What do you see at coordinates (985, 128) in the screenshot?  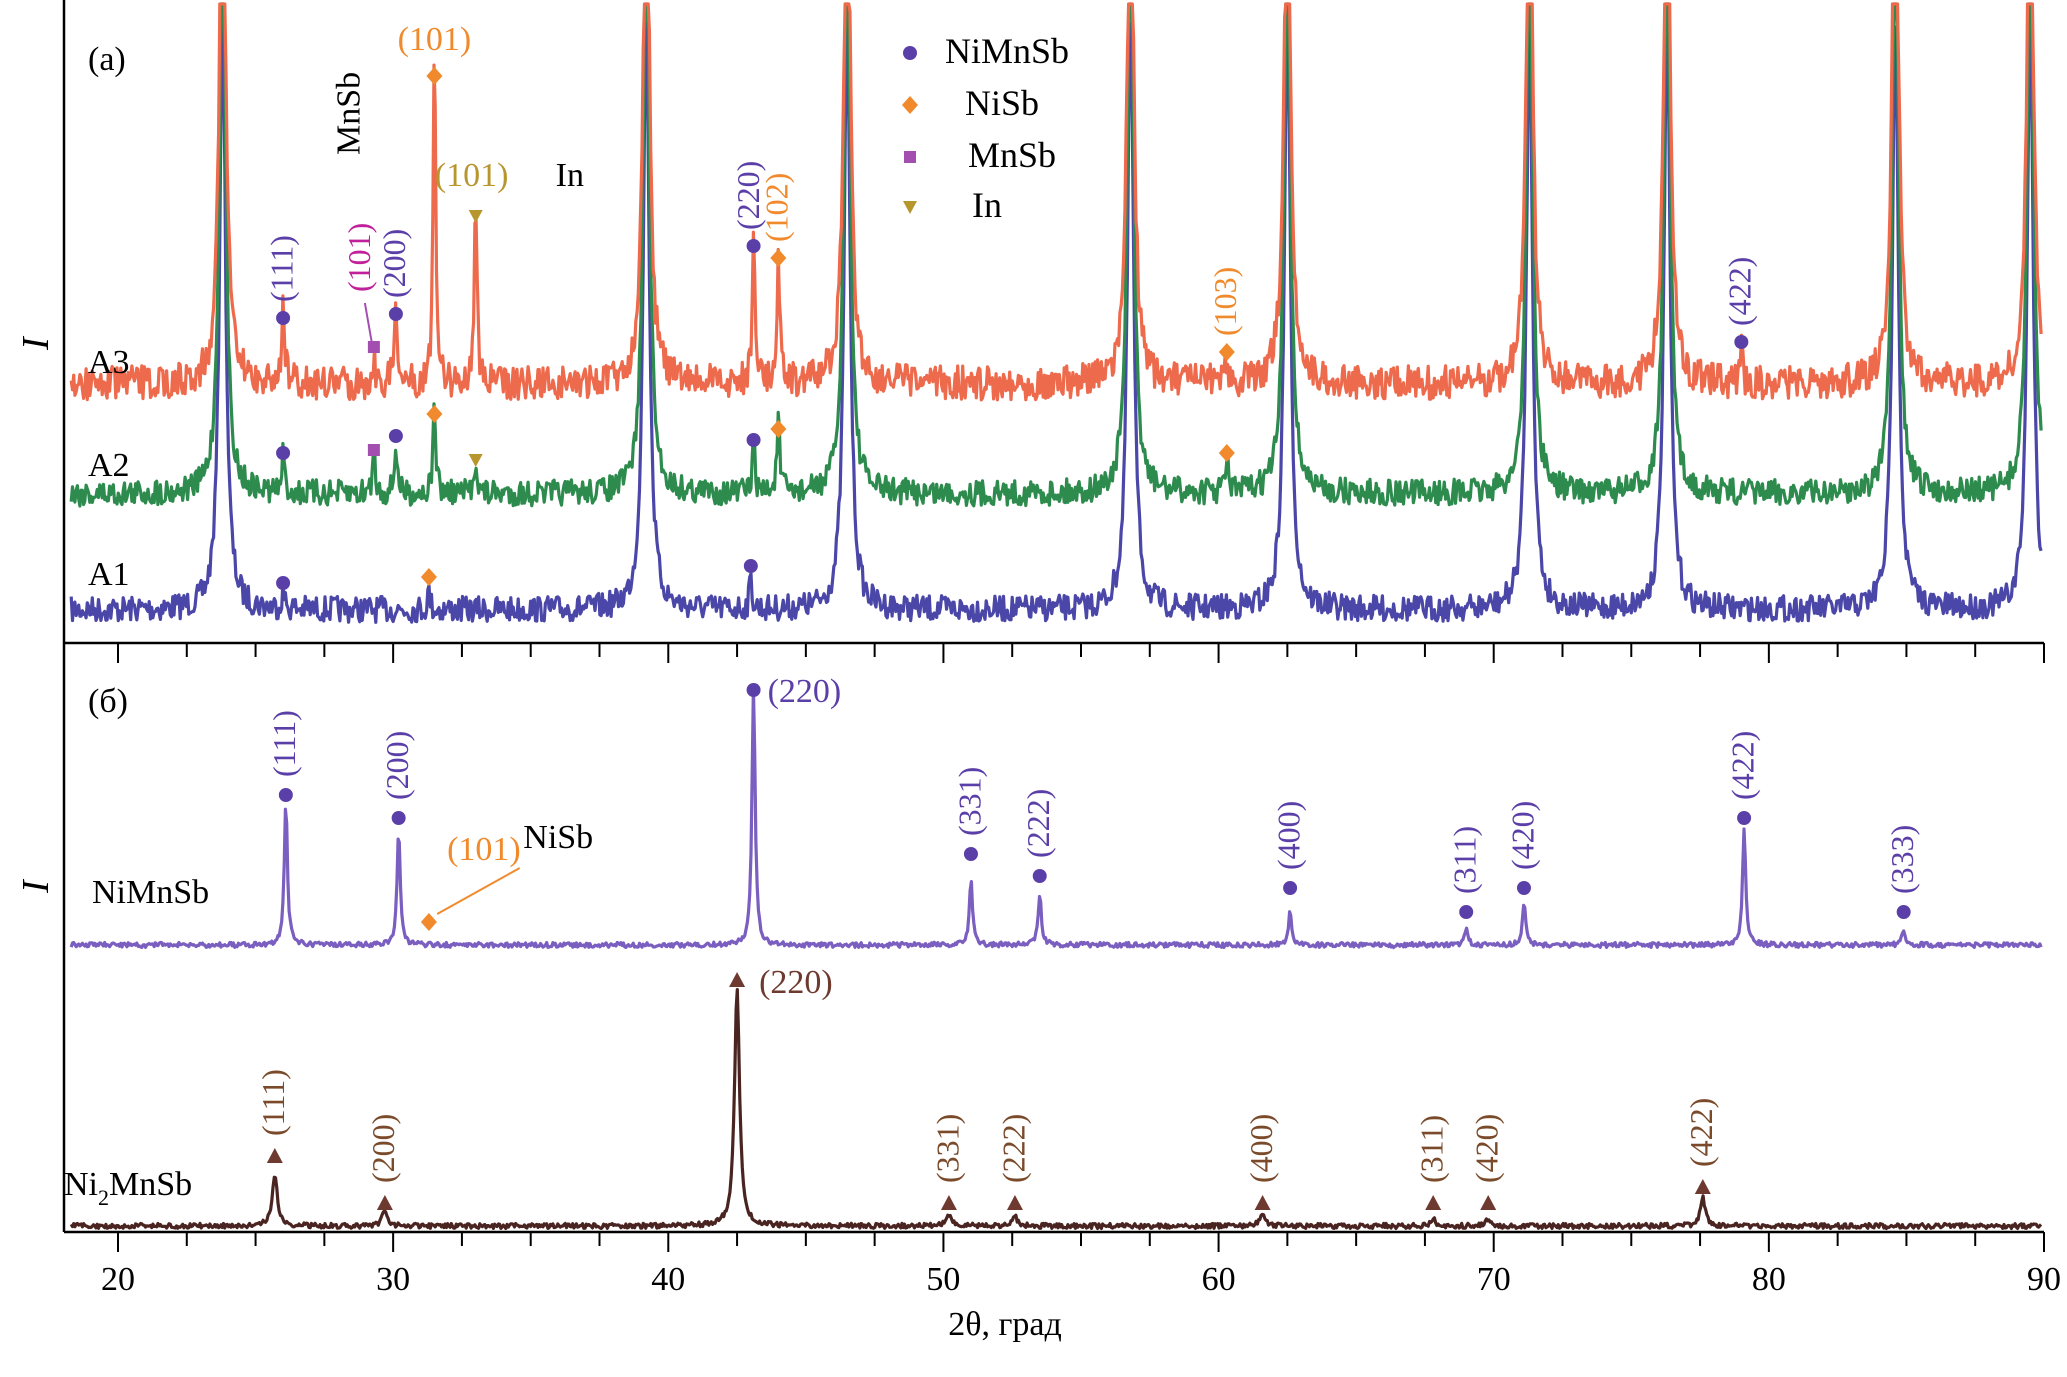 I see `legend: NiMnSb NiSb MnSb In` at bounding box center [985, 128].